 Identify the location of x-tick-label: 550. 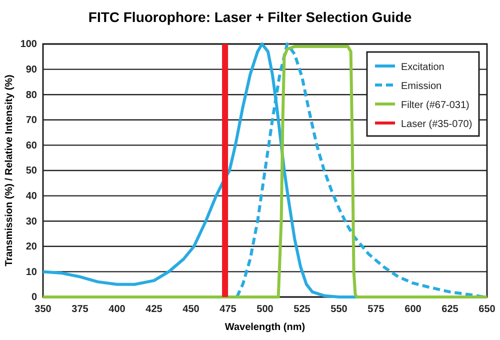
(339, 310).